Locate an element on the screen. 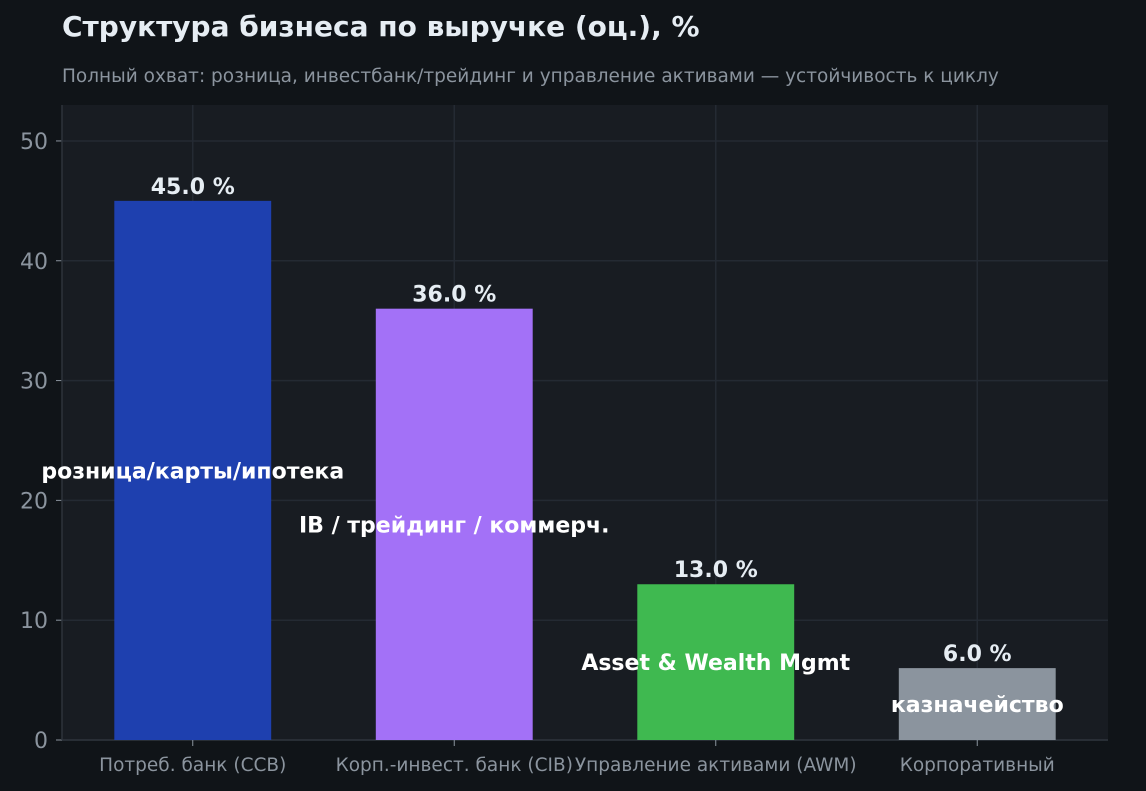 The image size is (1146, 791). x-tick-label: Корпоративный is located at coordinates (977, 765).